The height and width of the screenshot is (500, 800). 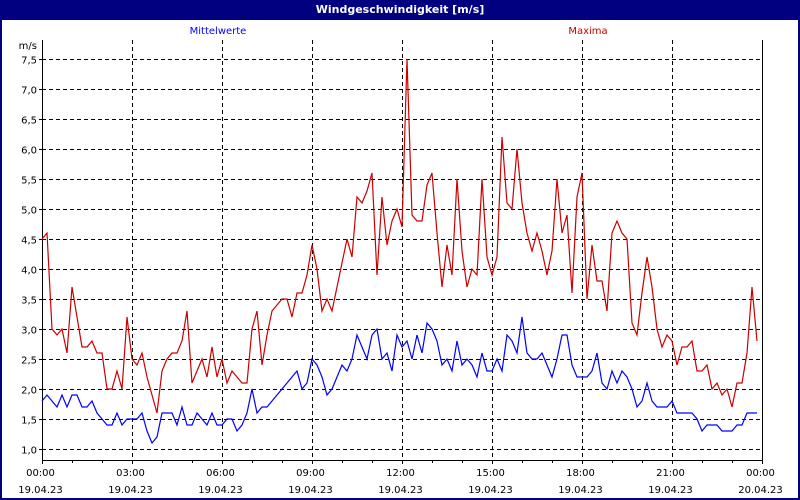 What do you see at coordinates (29, 121) in the screenshot?
I see `y-tick-label: 6,5` at bounding box center [29, 121].